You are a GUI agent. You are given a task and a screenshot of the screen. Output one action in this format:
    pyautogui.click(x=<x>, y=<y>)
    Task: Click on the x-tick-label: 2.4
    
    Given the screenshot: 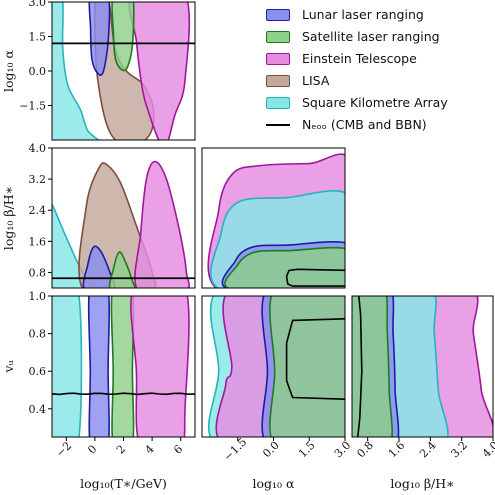 What is the action you would take?
    pyautogui.click(x=428, y=450)
    